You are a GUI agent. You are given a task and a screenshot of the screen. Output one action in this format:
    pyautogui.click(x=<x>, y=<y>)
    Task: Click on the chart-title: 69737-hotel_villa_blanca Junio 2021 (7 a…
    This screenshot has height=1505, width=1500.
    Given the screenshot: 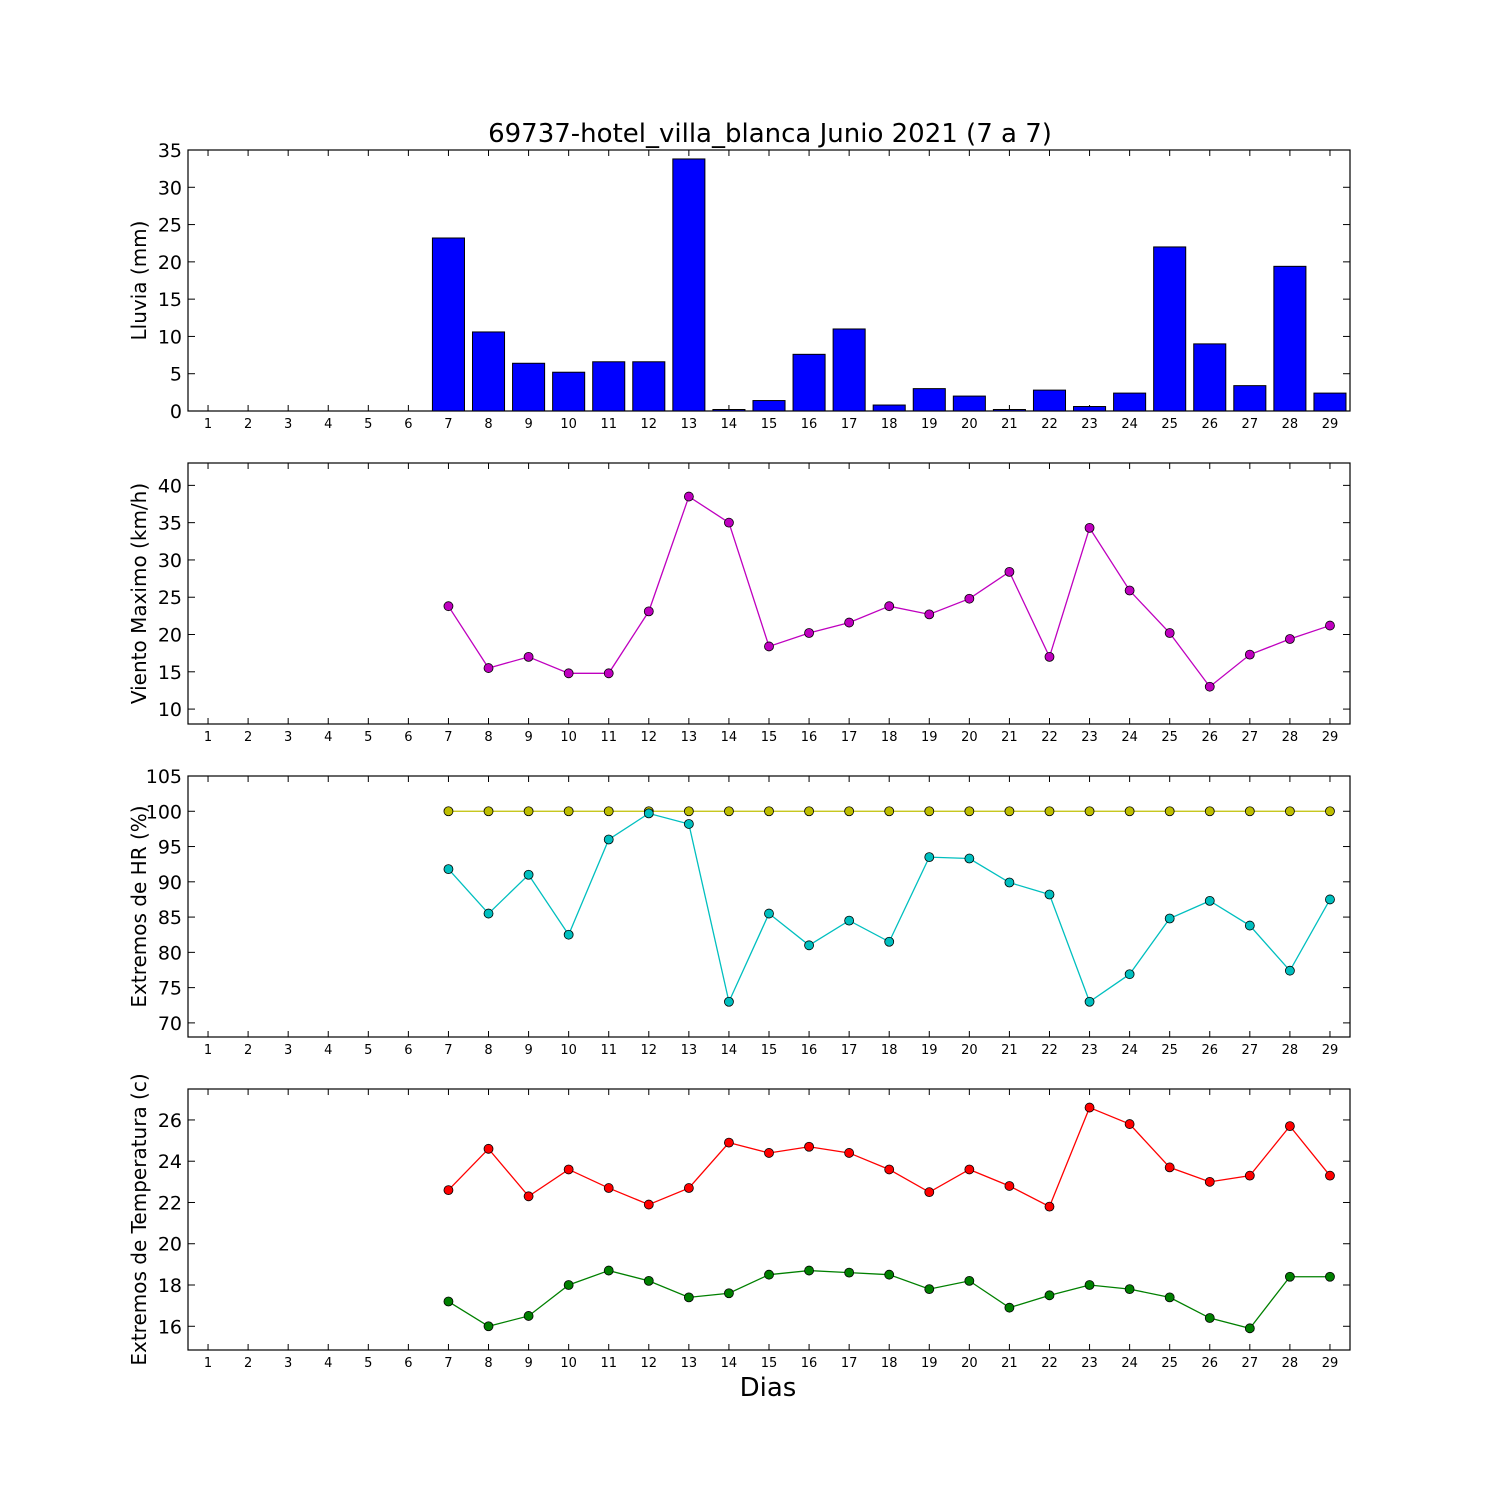 What is the action you would take?
    pyautogui.click(x=770, y=134)
    